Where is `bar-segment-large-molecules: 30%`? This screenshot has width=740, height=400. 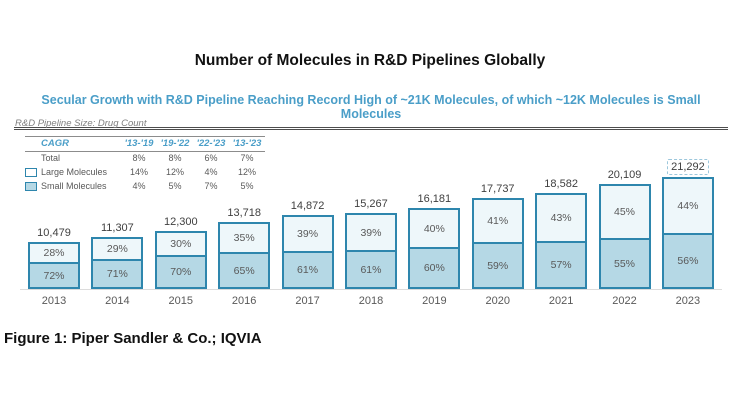
bar-segment-large-molecules: 30% is located at coordinates (180, 245).